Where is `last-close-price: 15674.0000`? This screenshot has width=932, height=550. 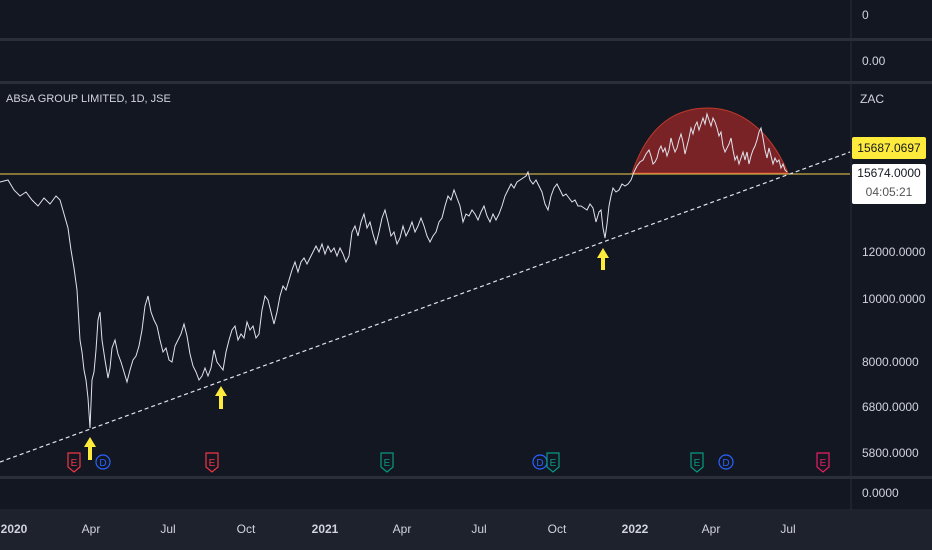 last-close-price: 15674.0000 is located at coordinates (889, 173).